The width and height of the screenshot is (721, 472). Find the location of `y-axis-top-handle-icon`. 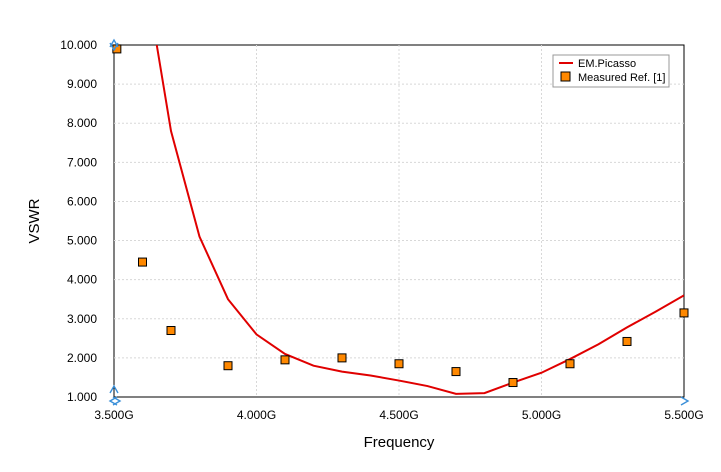

y-axis-top-handle-icon is located at coordinates (114, 45).